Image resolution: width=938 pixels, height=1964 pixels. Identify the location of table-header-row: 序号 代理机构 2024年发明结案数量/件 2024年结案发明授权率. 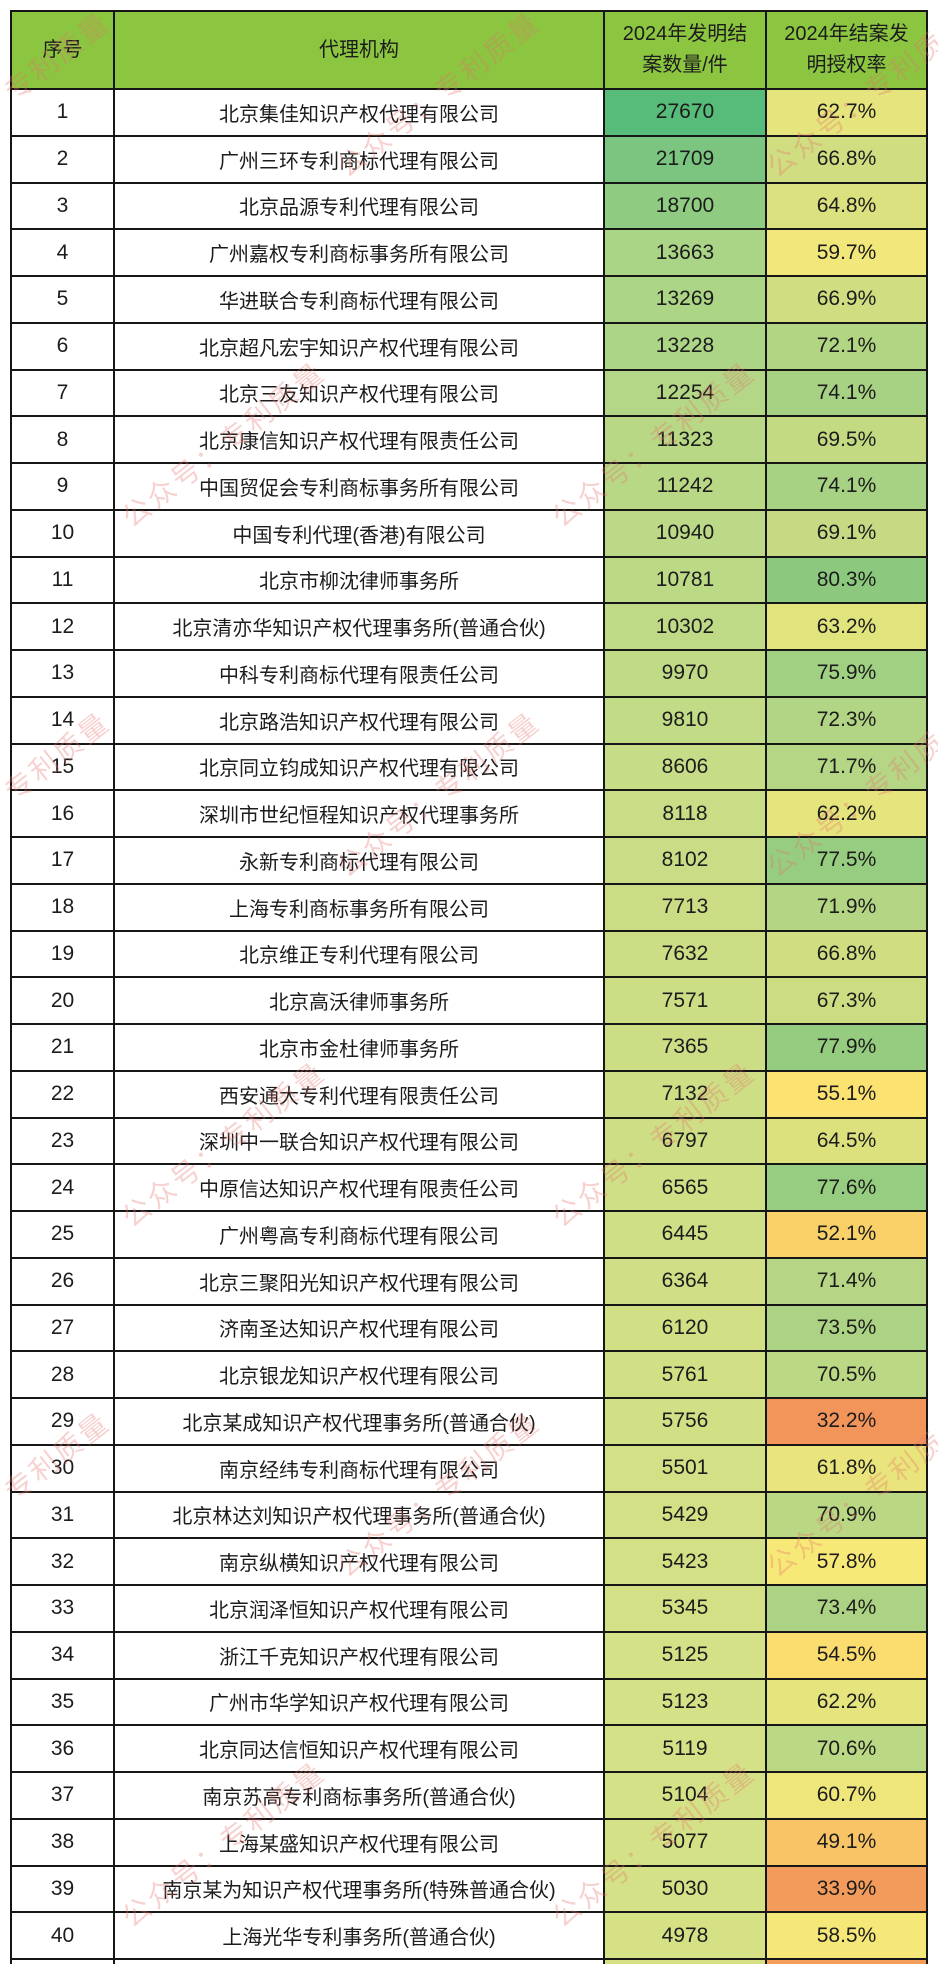
(469, 51).